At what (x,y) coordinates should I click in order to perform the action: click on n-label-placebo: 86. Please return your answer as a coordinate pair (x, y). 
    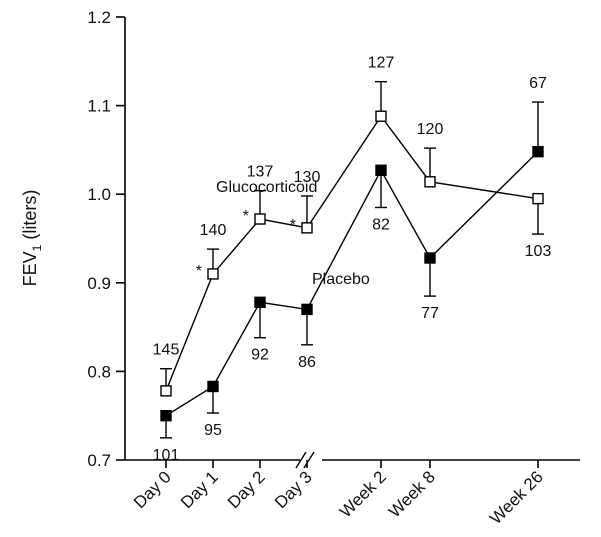
    Looking at the image, I should click on (307, 362).